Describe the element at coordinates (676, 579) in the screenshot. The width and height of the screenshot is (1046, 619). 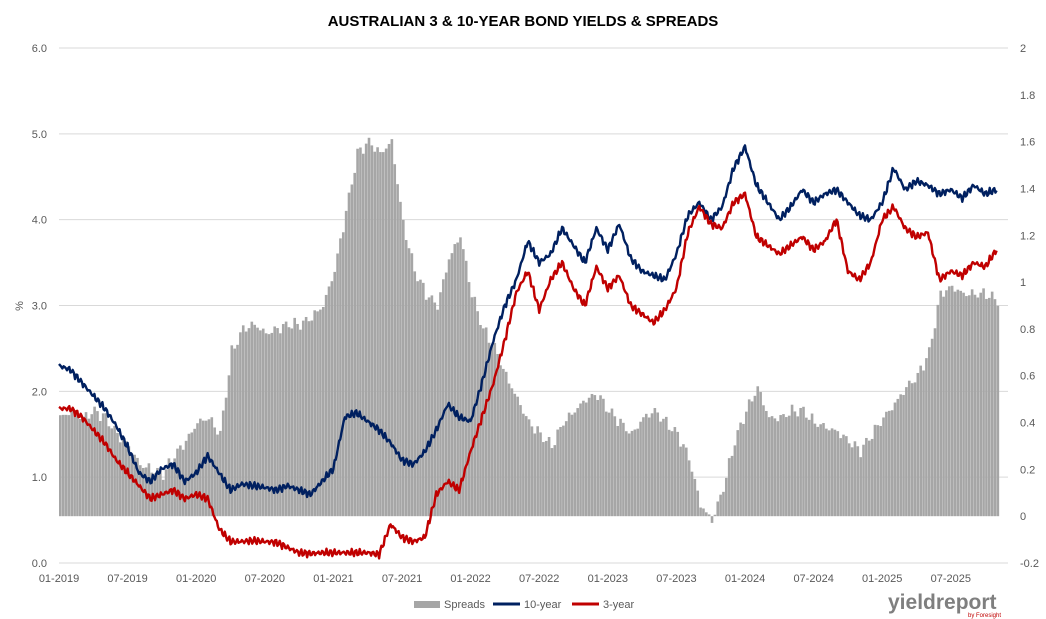
I see `x-tick-label: 07-2023` at that location.